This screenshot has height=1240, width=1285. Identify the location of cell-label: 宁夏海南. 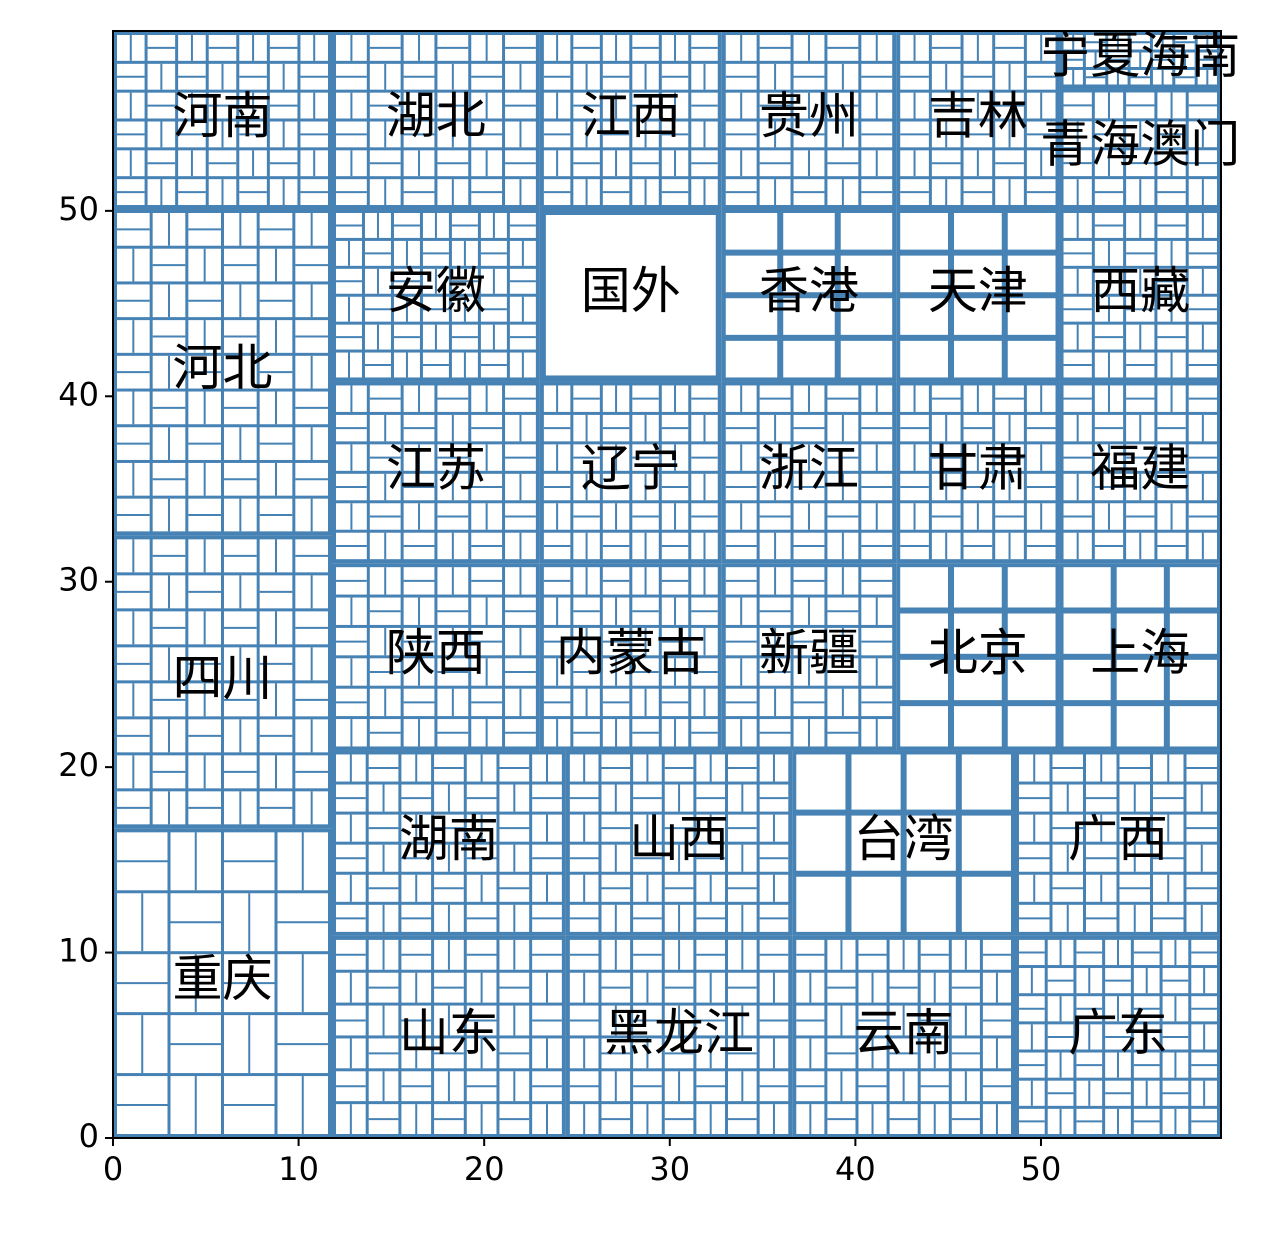
(1140, 56).